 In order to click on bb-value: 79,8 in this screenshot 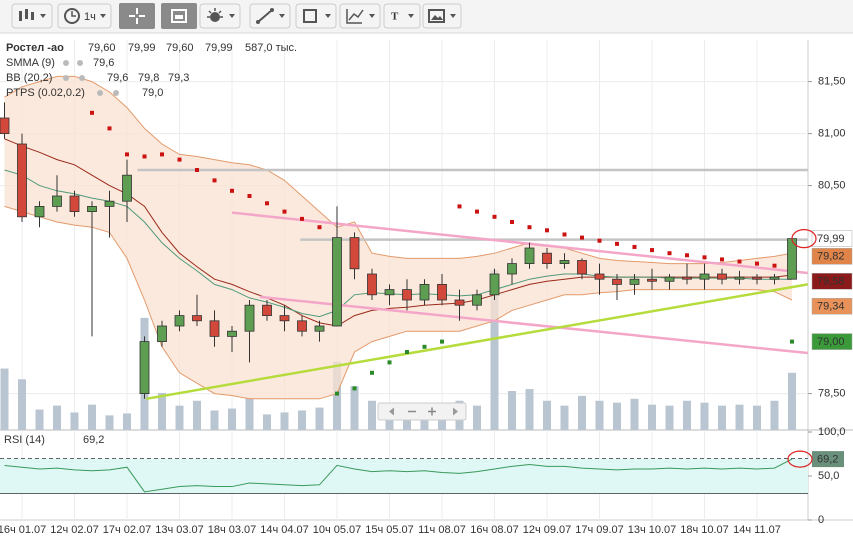, I will do `click(148, 78)`.